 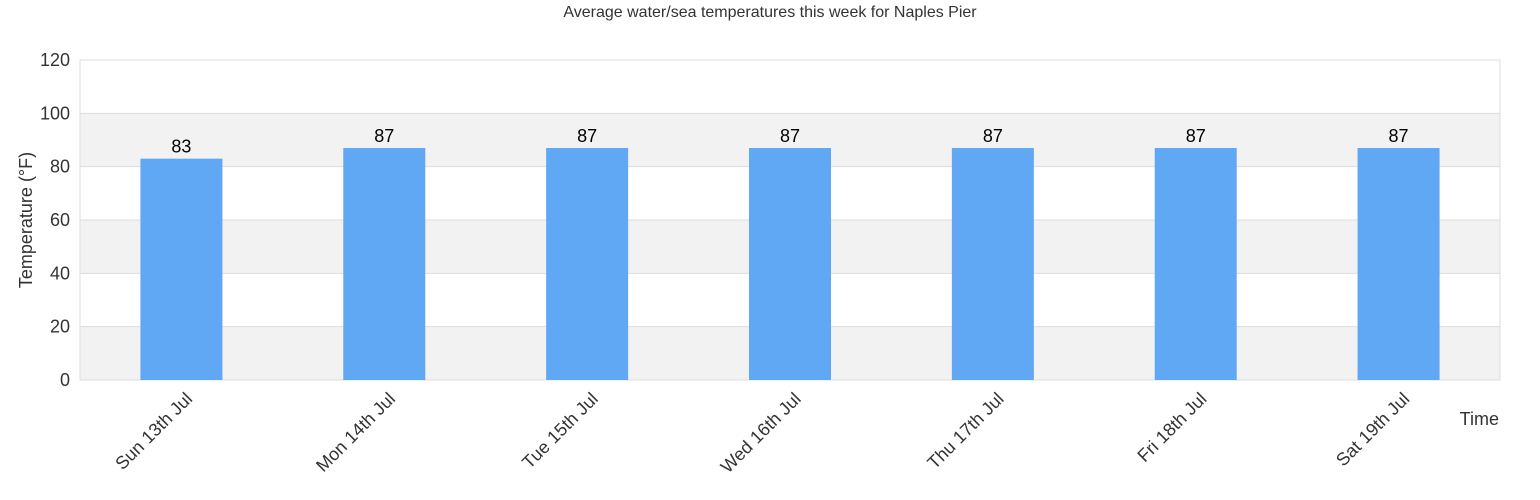 What do you see at coordinates (60, 327) in the screenshot?
I see `y-tick-label: 20` at bounding box center [60, 327].